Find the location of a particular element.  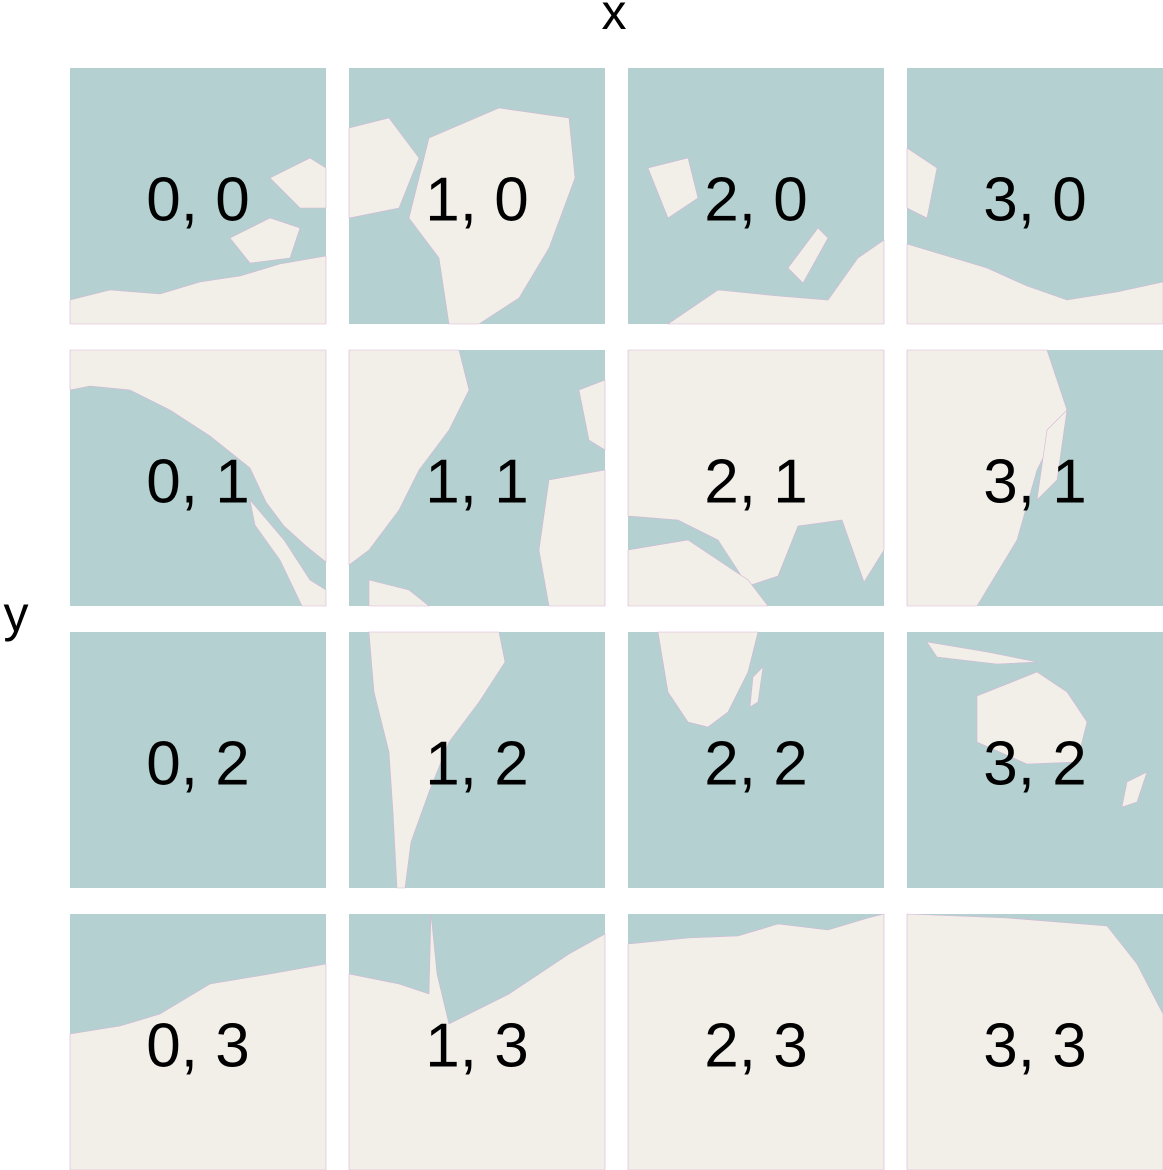

tile-label: 0, 3 is located at coordinates (197, 1045).